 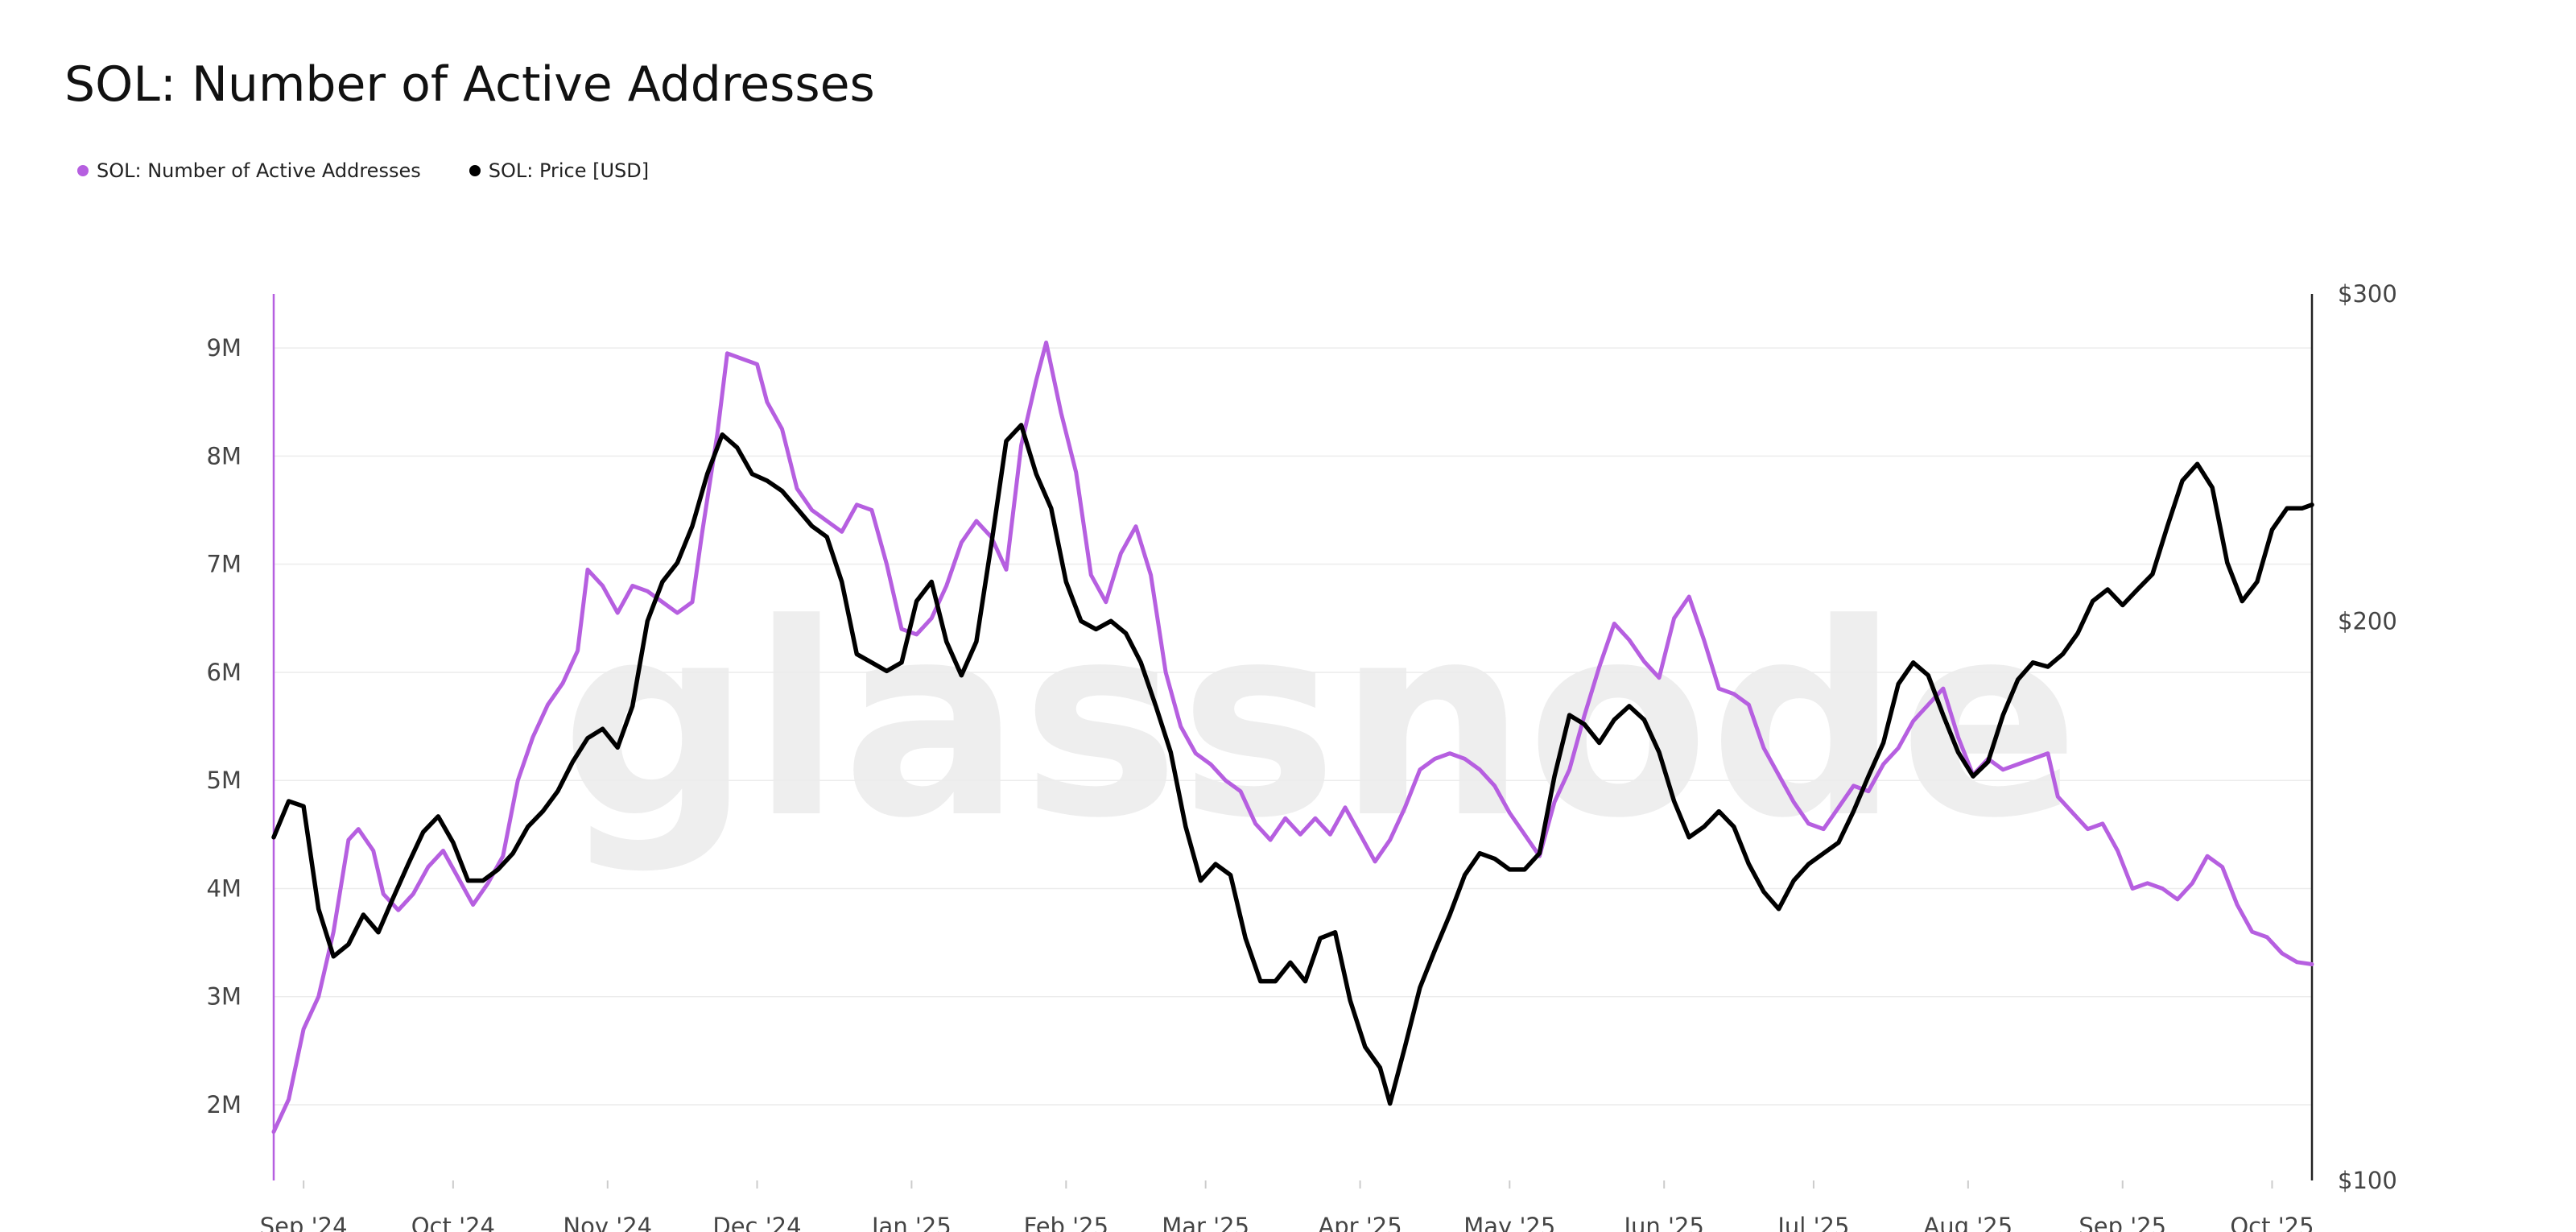 I want to click on legend-item-price: SOL: Price [USD], so click(x=559, y=170).